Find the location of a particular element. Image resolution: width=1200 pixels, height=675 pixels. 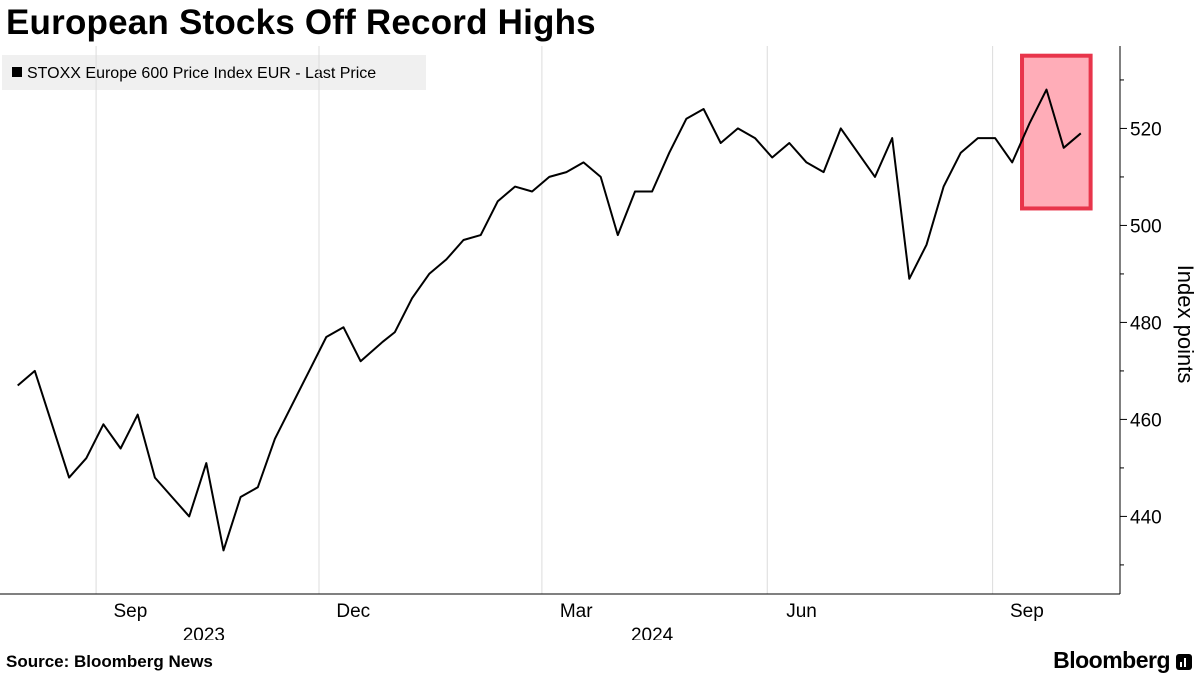

x-year-label: 2023 is located at coordinates (204, 632).